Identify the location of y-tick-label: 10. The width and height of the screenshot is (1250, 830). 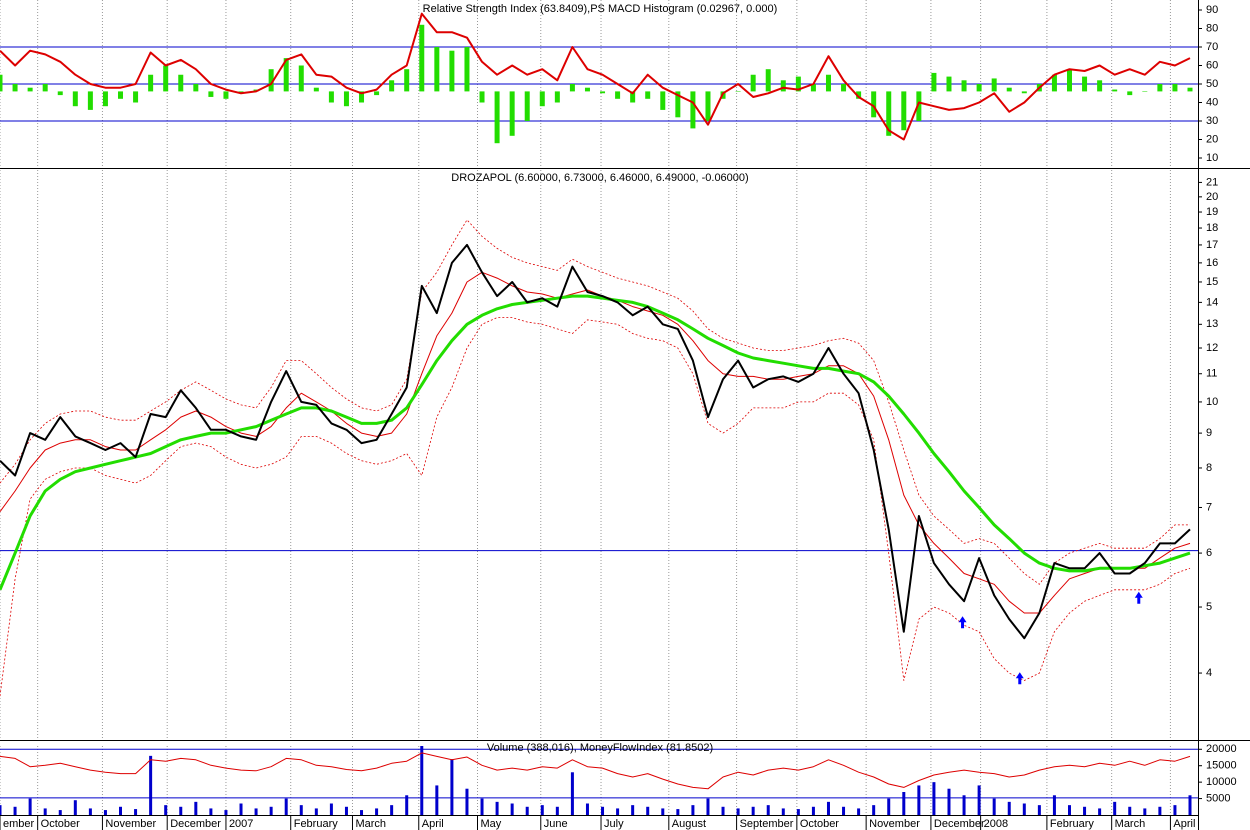
(1212, 402).